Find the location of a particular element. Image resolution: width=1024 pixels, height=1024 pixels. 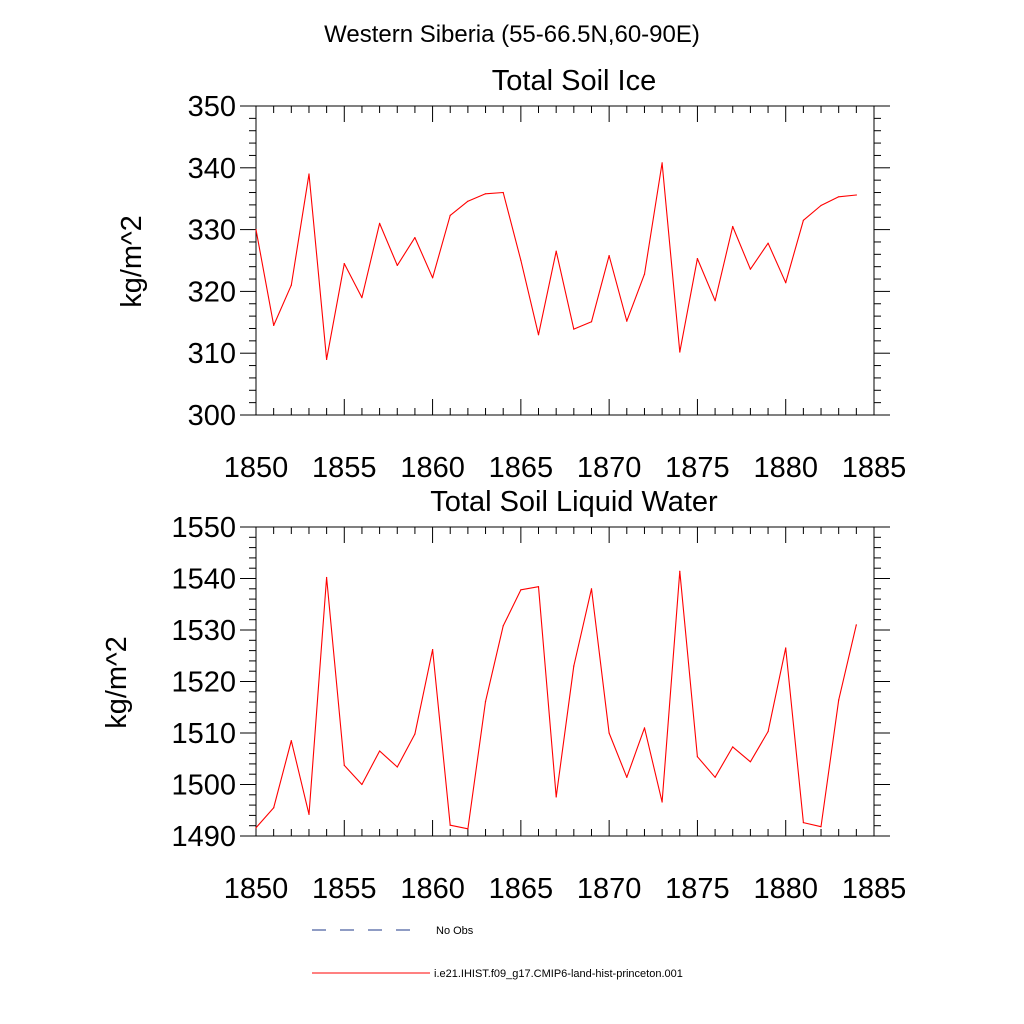

x-tick-label: 1885 is located at coordinates (874, 468).